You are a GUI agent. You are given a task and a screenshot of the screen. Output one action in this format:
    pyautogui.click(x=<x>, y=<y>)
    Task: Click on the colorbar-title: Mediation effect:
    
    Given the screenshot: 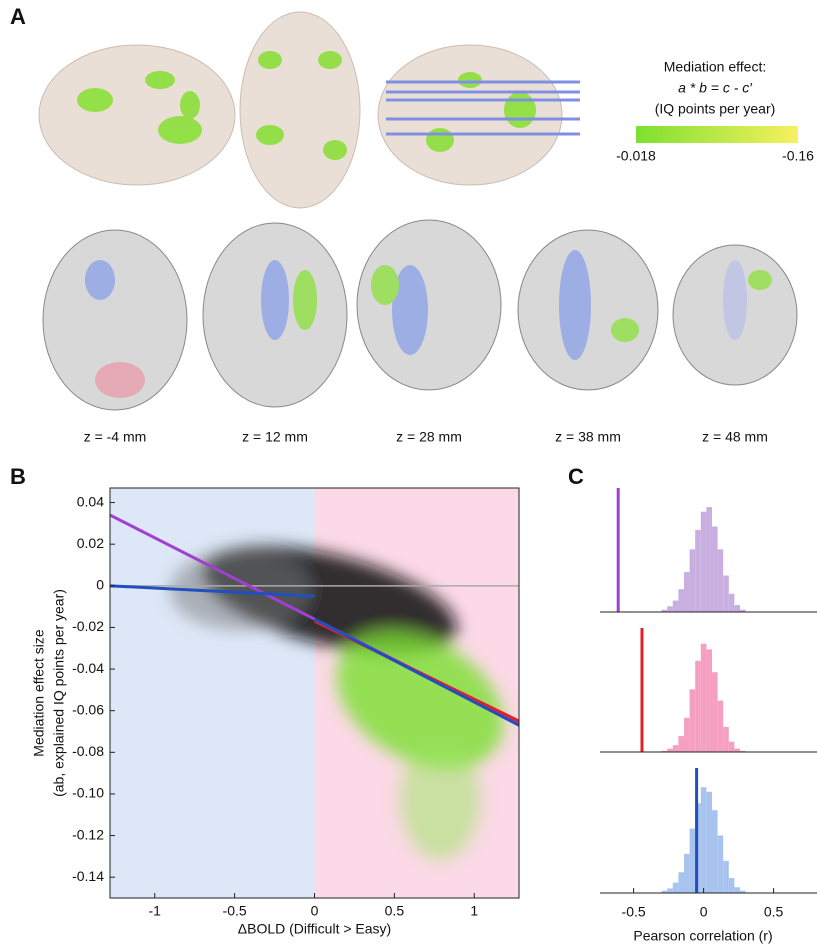 What is the action you would take?
    pyautogui.click(x=715, y=67)
    